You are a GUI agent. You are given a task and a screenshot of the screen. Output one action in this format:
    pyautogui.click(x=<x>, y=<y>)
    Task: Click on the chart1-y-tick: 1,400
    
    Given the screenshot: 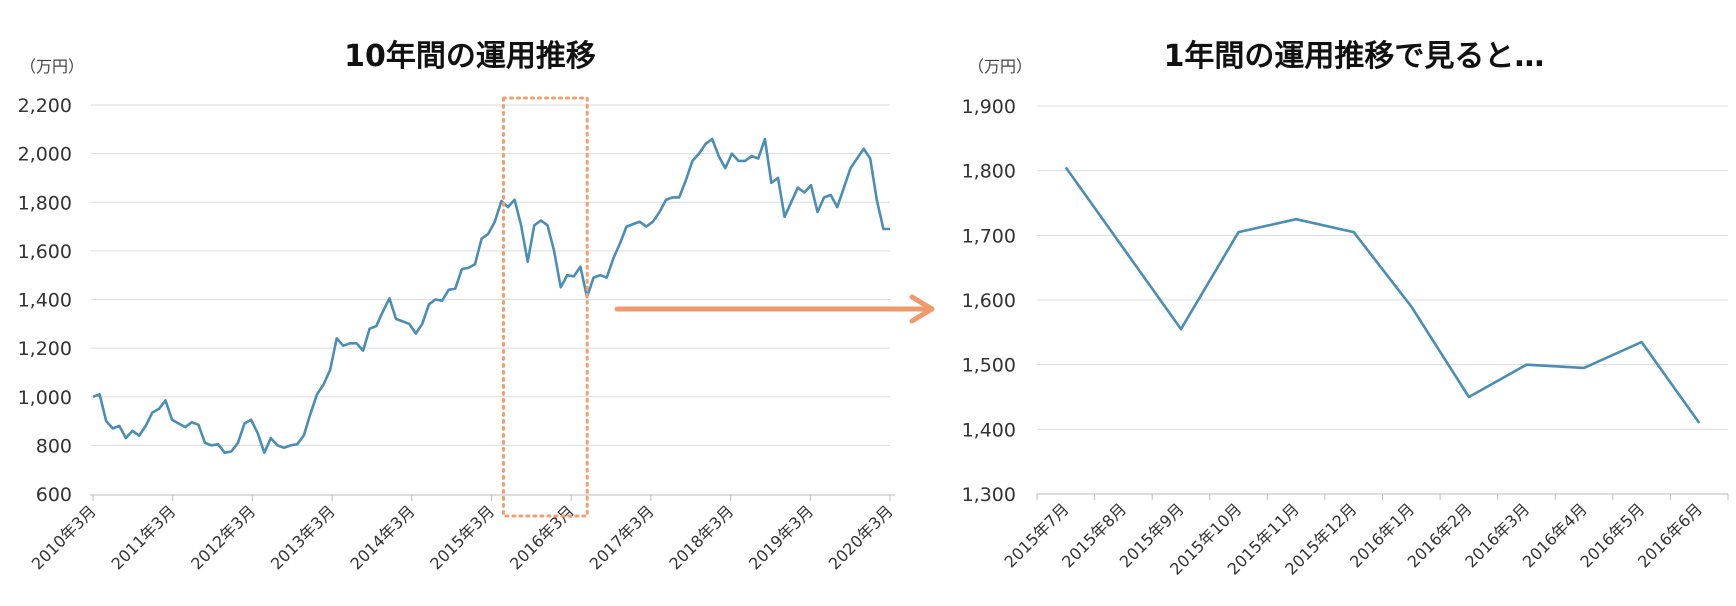 What is the action you would take?
    pyautogui.click(x=45, y=301)
    